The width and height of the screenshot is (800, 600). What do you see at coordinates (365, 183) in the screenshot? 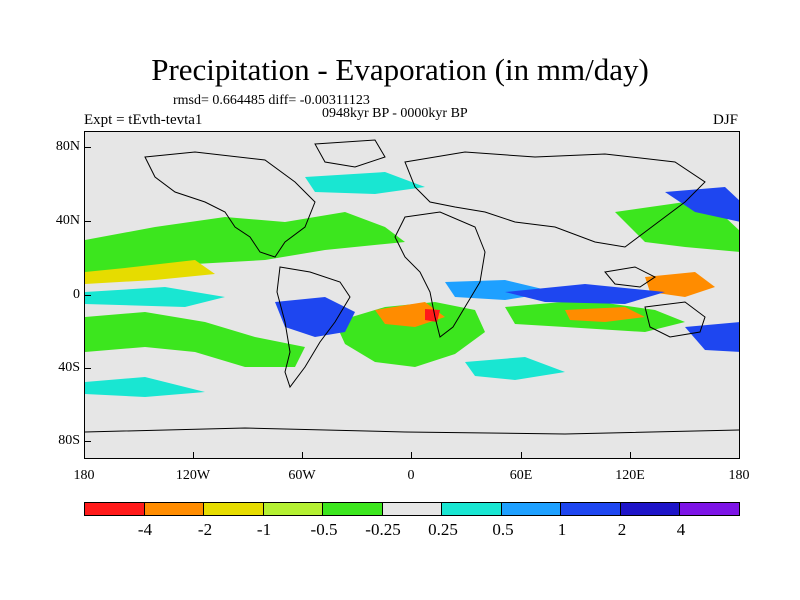
I see `field-cyan-north` at bounding box center [365, 183].